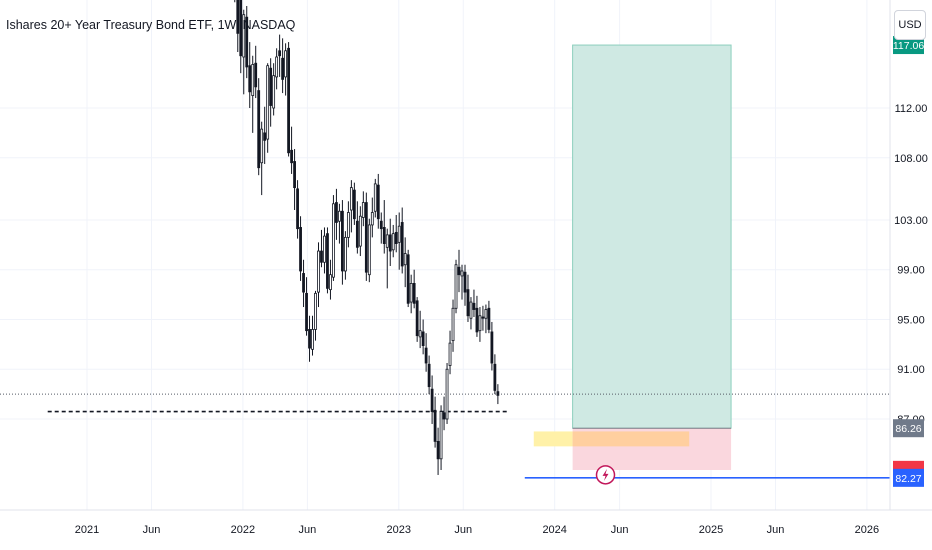 This screenshot has height=550, width=932. Describe the element at coordinates (908, 261) in the screenshot. I see `price-badges: 117.06 86.26 82.27` at that location.